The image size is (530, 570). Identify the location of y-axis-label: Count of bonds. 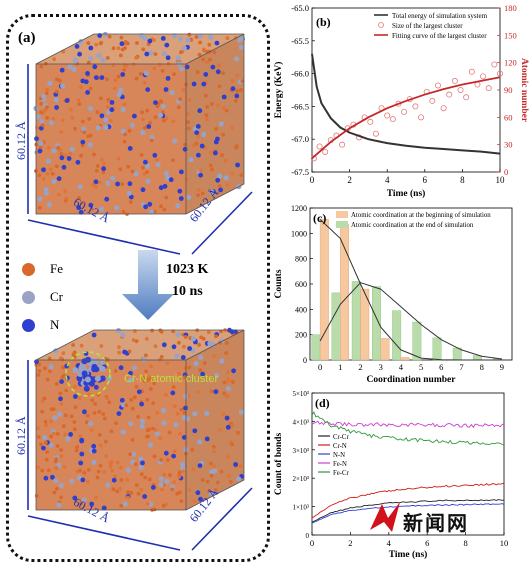
(279, 464).